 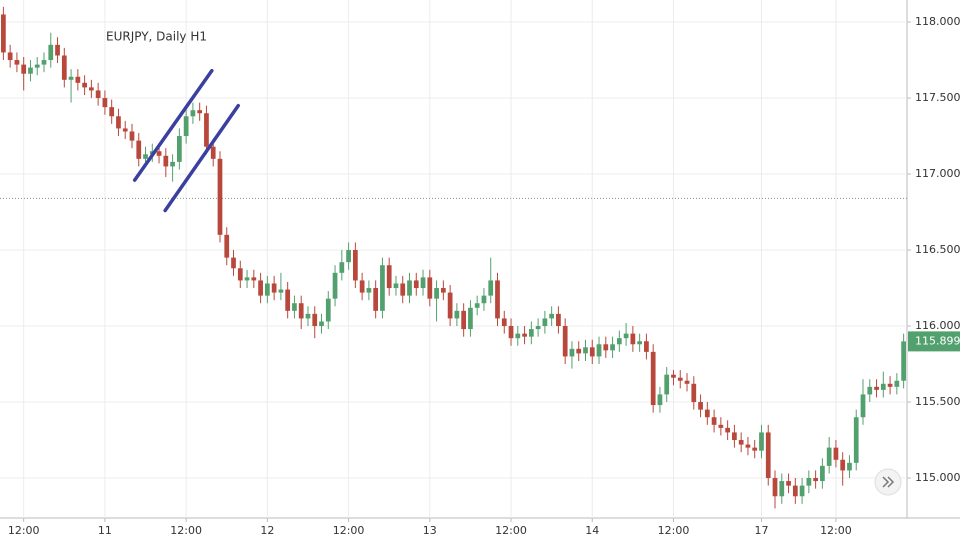 What do you see at coordinates (105, 530) in the screenshot?
I see `x-tick-label: 11` at bounding box center [105, 530].